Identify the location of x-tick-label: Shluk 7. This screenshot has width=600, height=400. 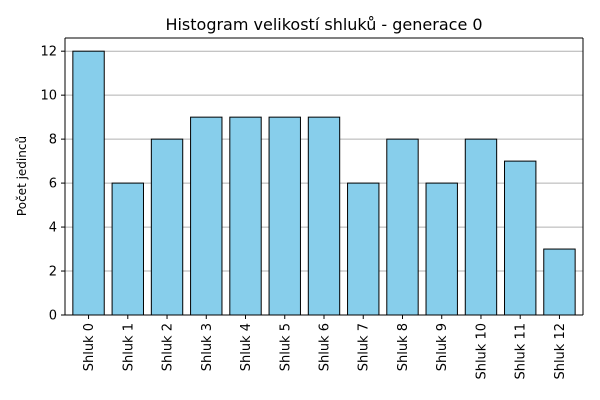
(364, 347).